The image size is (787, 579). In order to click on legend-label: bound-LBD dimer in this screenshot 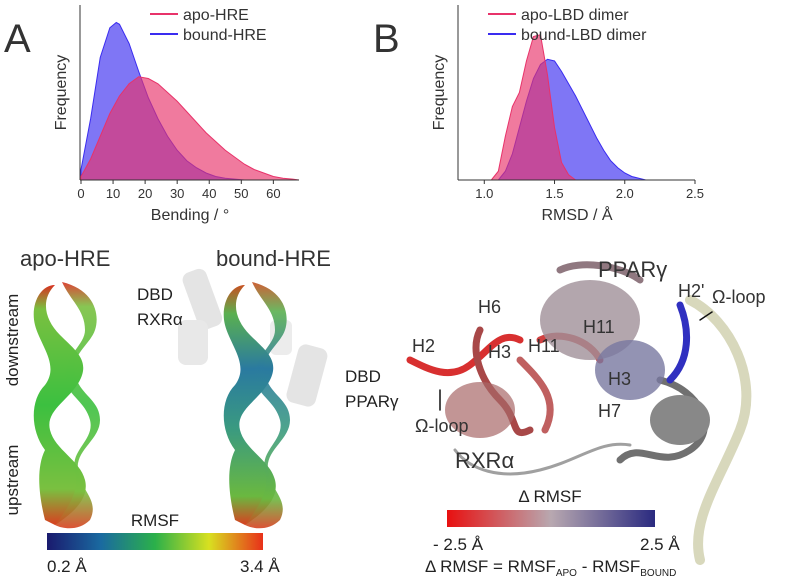, I will do `click(584, 35)`.